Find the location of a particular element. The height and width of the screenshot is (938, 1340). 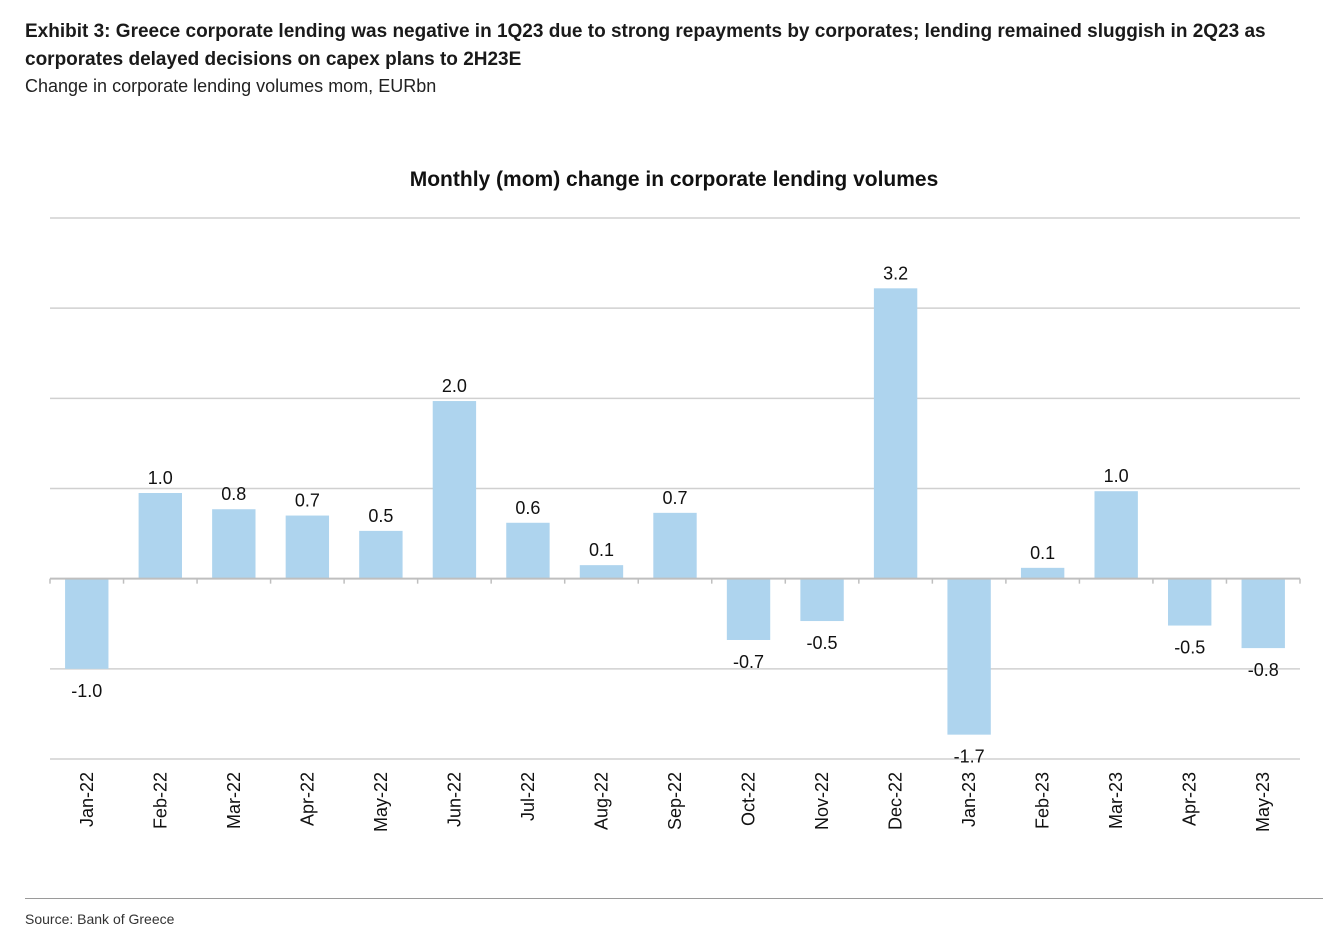

x-tick-label: Sep-22 is located at coordinates (675, 801).